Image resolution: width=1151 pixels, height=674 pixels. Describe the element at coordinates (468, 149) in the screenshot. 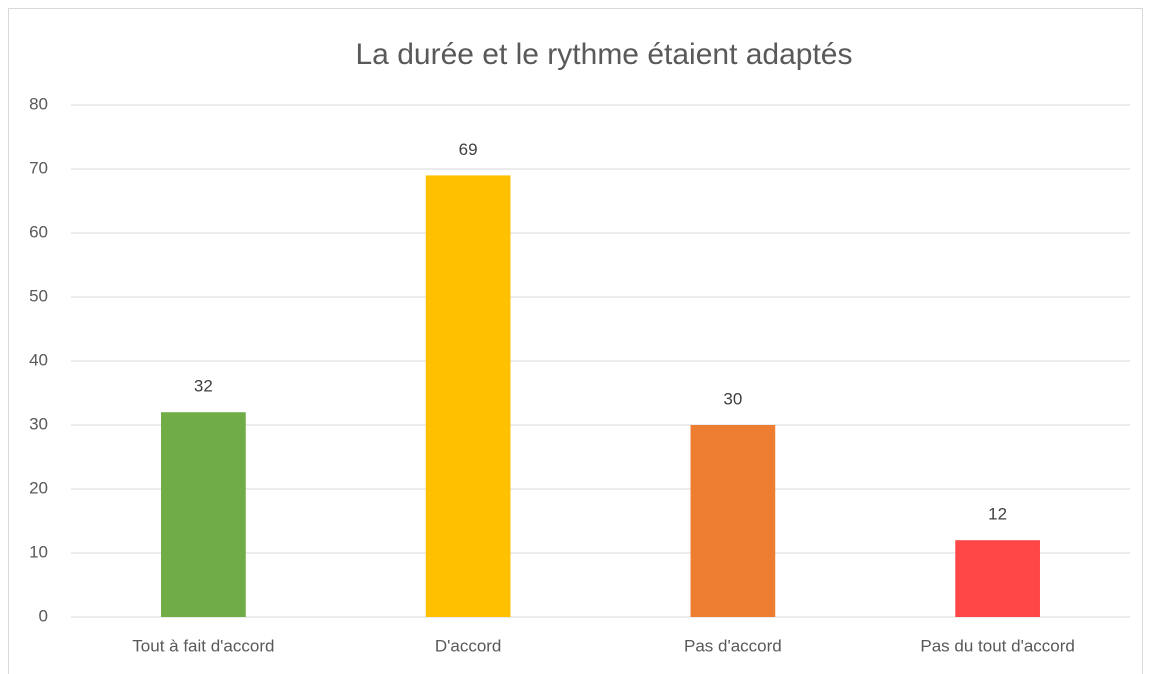

I see `data-label: 69` at that location.